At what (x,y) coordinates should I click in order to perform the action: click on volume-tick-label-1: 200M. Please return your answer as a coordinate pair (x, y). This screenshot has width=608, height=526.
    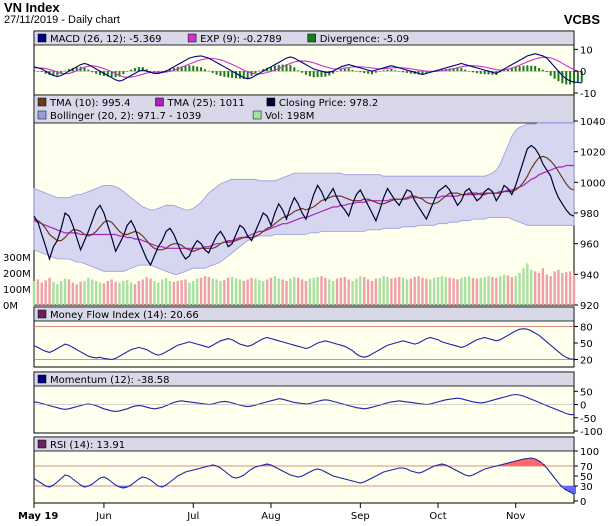
    Looking at the image, I should click on (17, 274).